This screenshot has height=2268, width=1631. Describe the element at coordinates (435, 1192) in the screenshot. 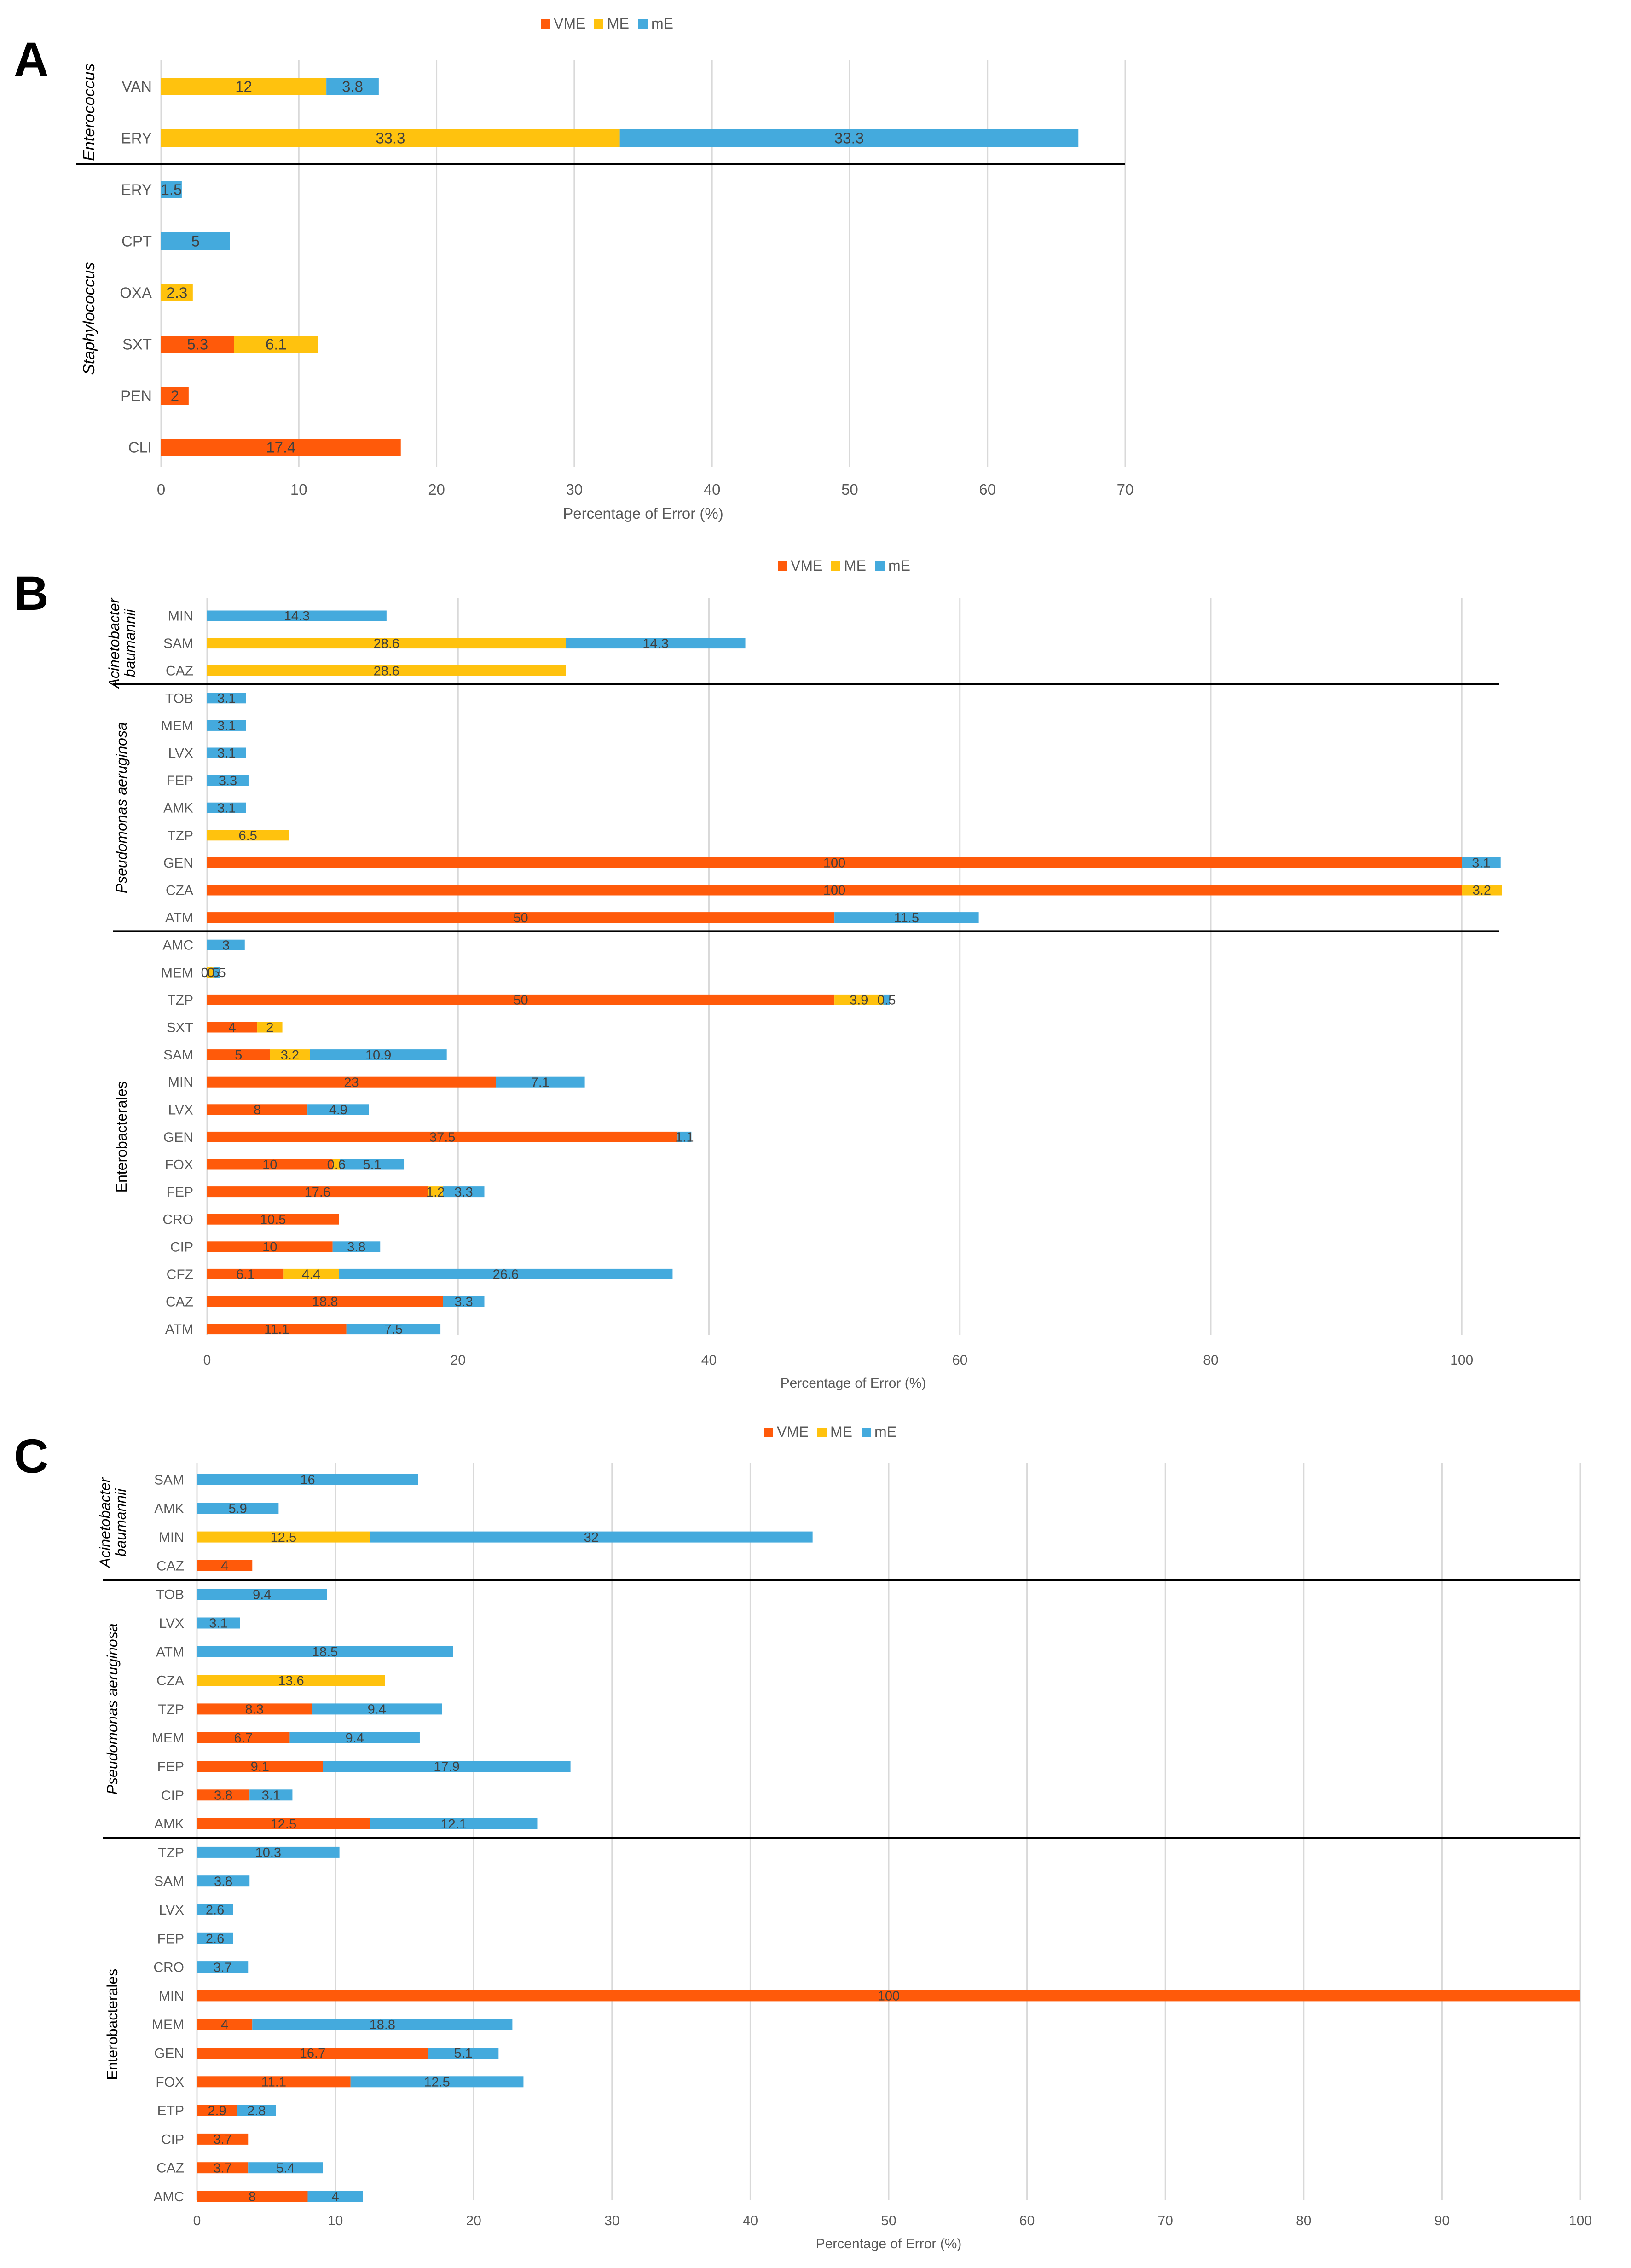

I see `value-label-me: 1.2` at that location.